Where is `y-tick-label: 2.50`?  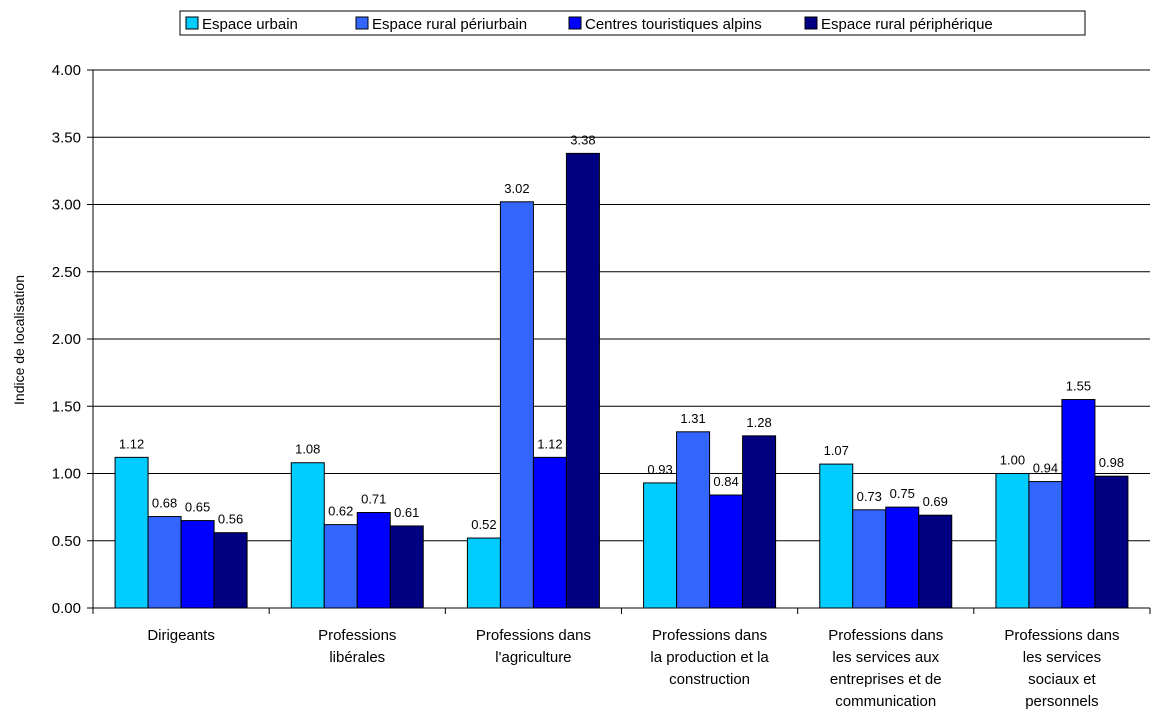
y-tick-label: 2.50 is located at coordinates (66, 272).